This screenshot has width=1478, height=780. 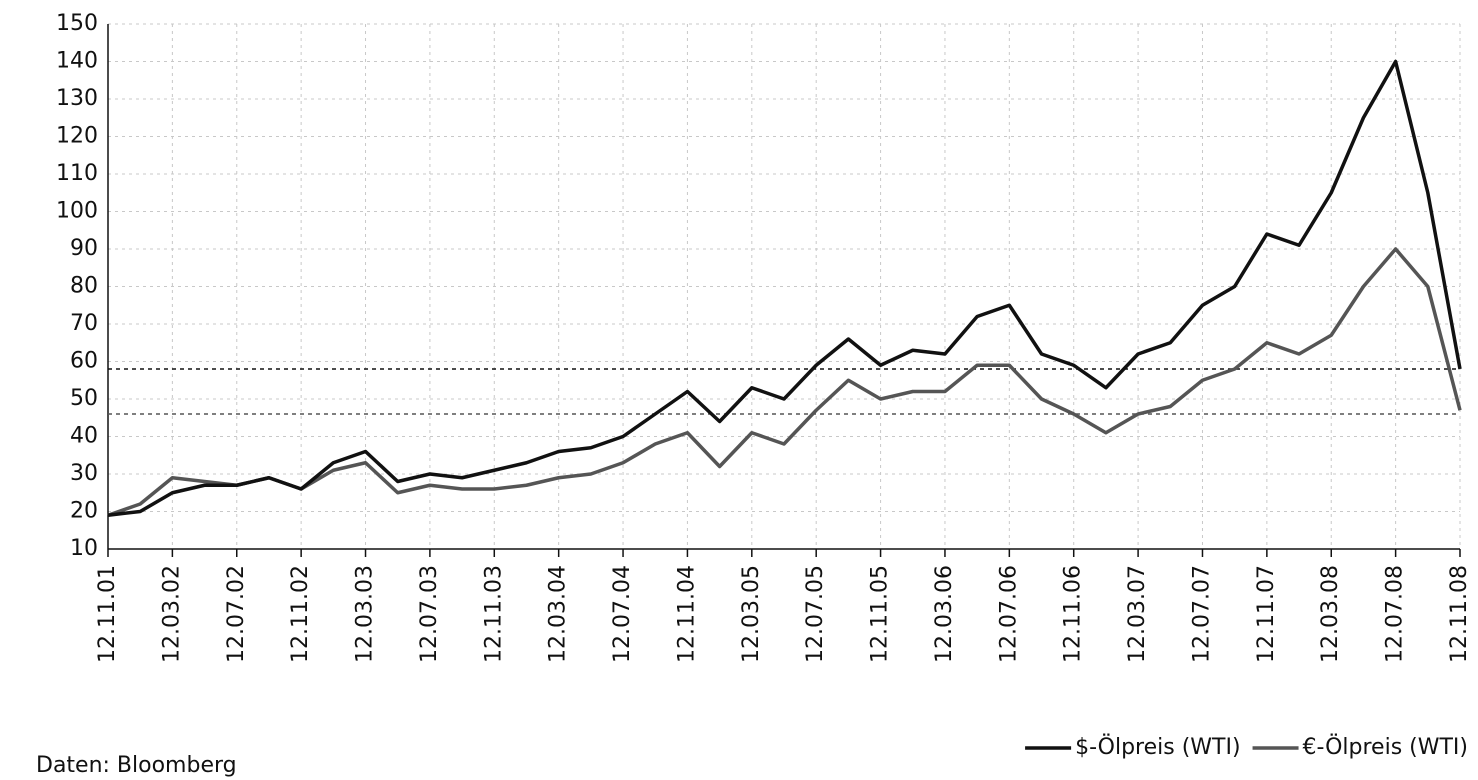 What do you see at coordinates (84, 361) in the screenshot?
I see `y-tick-label: 60` at bounding box center [84, 361].